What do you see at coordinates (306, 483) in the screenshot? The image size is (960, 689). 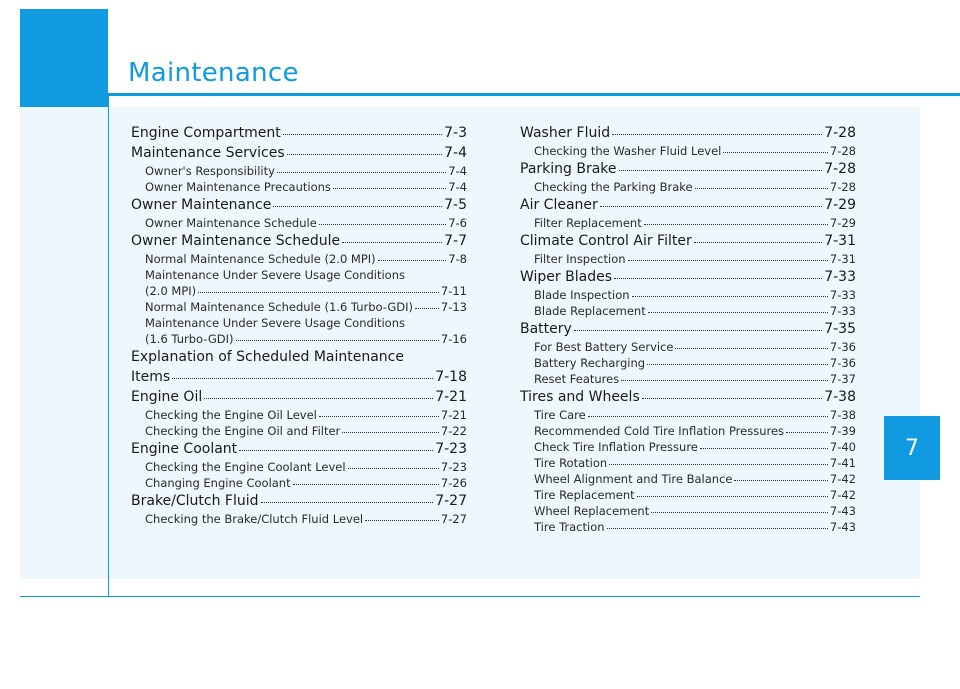 I see `toc-subentry-changing-coolant: Changing Engine Coolant 7-26` at bounding box center [306, 483].